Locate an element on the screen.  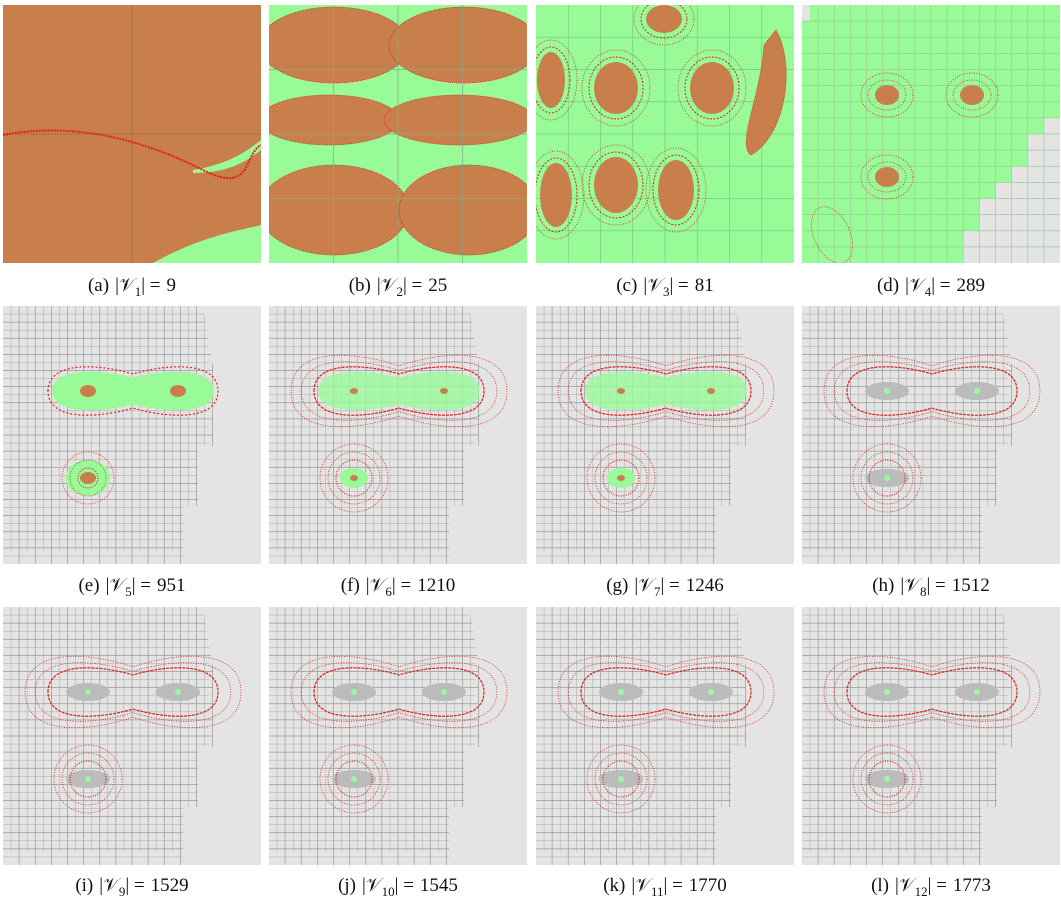
caption-label: (j) is located at coordinates (347, 885).